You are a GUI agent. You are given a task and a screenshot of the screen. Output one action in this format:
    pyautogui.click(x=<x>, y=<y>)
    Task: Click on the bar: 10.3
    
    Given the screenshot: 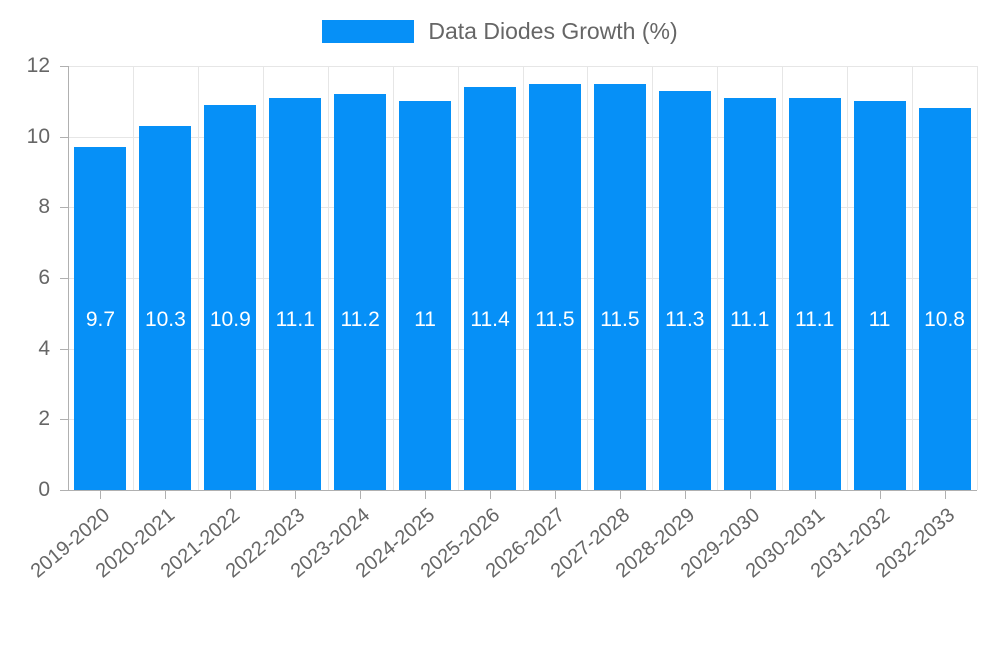 What is the action you would take?
    pyautogui.click(x=165, y=308)
    